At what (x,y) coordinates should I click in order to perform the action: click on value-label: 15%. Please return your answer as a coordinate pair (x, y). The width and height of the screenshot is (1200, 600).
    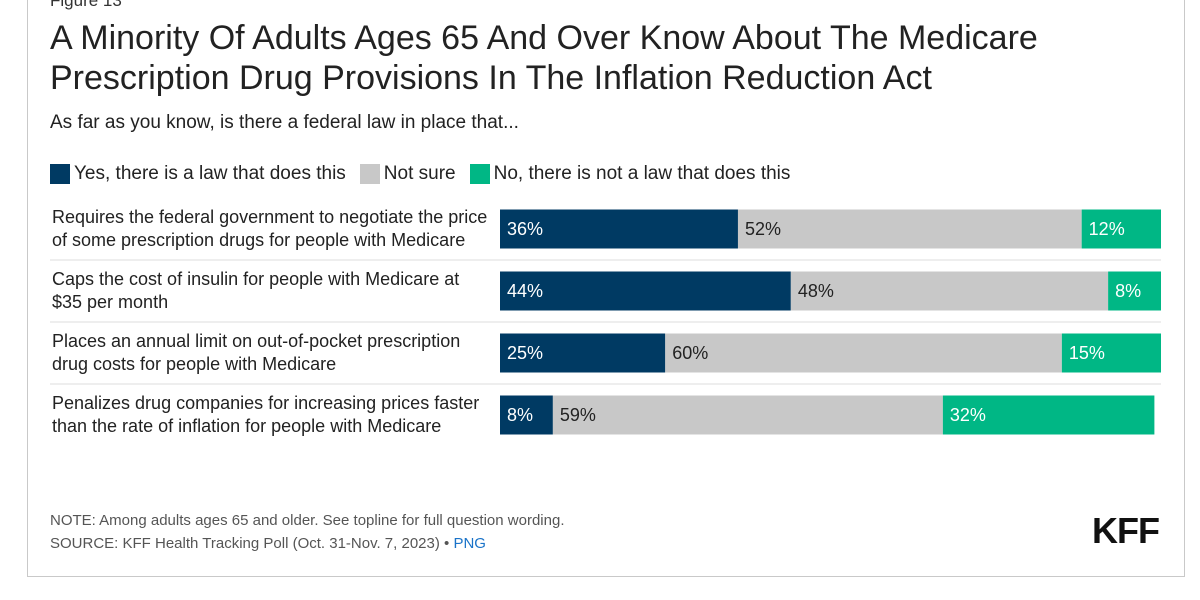
    Looking at the image, I should click on (1087, 353).